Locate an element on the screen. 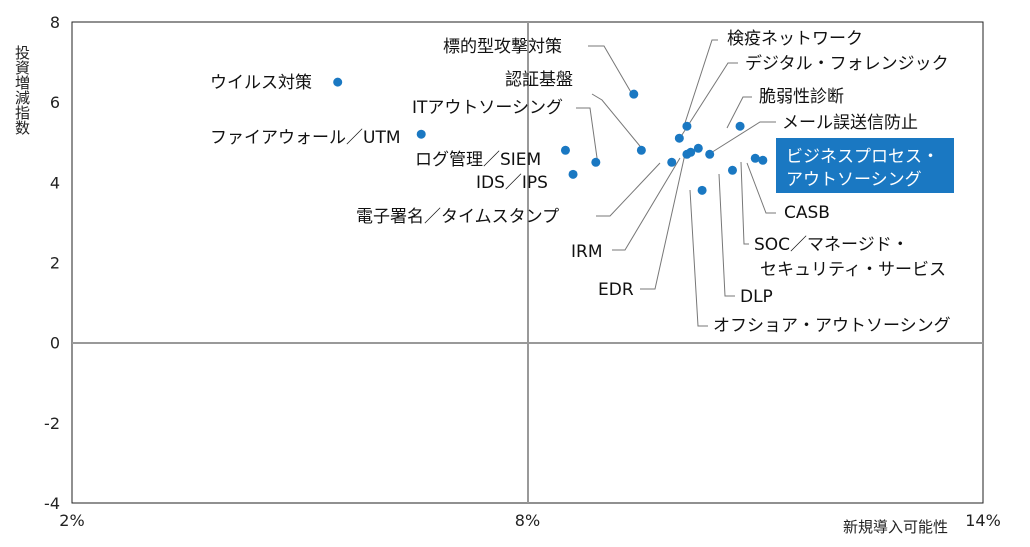  point-label: IDS／IPS is located at coordinates (512, 183).